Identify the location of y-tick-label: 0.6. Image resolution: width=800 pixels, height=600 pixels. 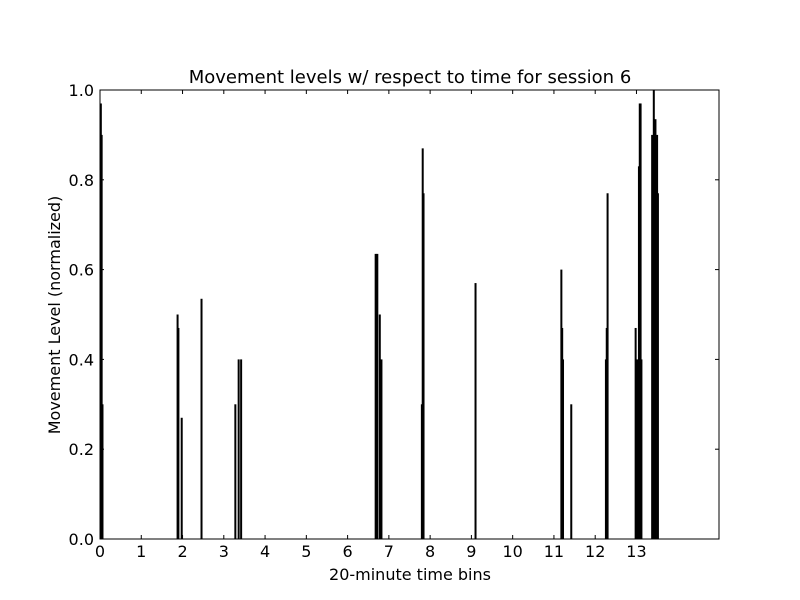
(81, 270).